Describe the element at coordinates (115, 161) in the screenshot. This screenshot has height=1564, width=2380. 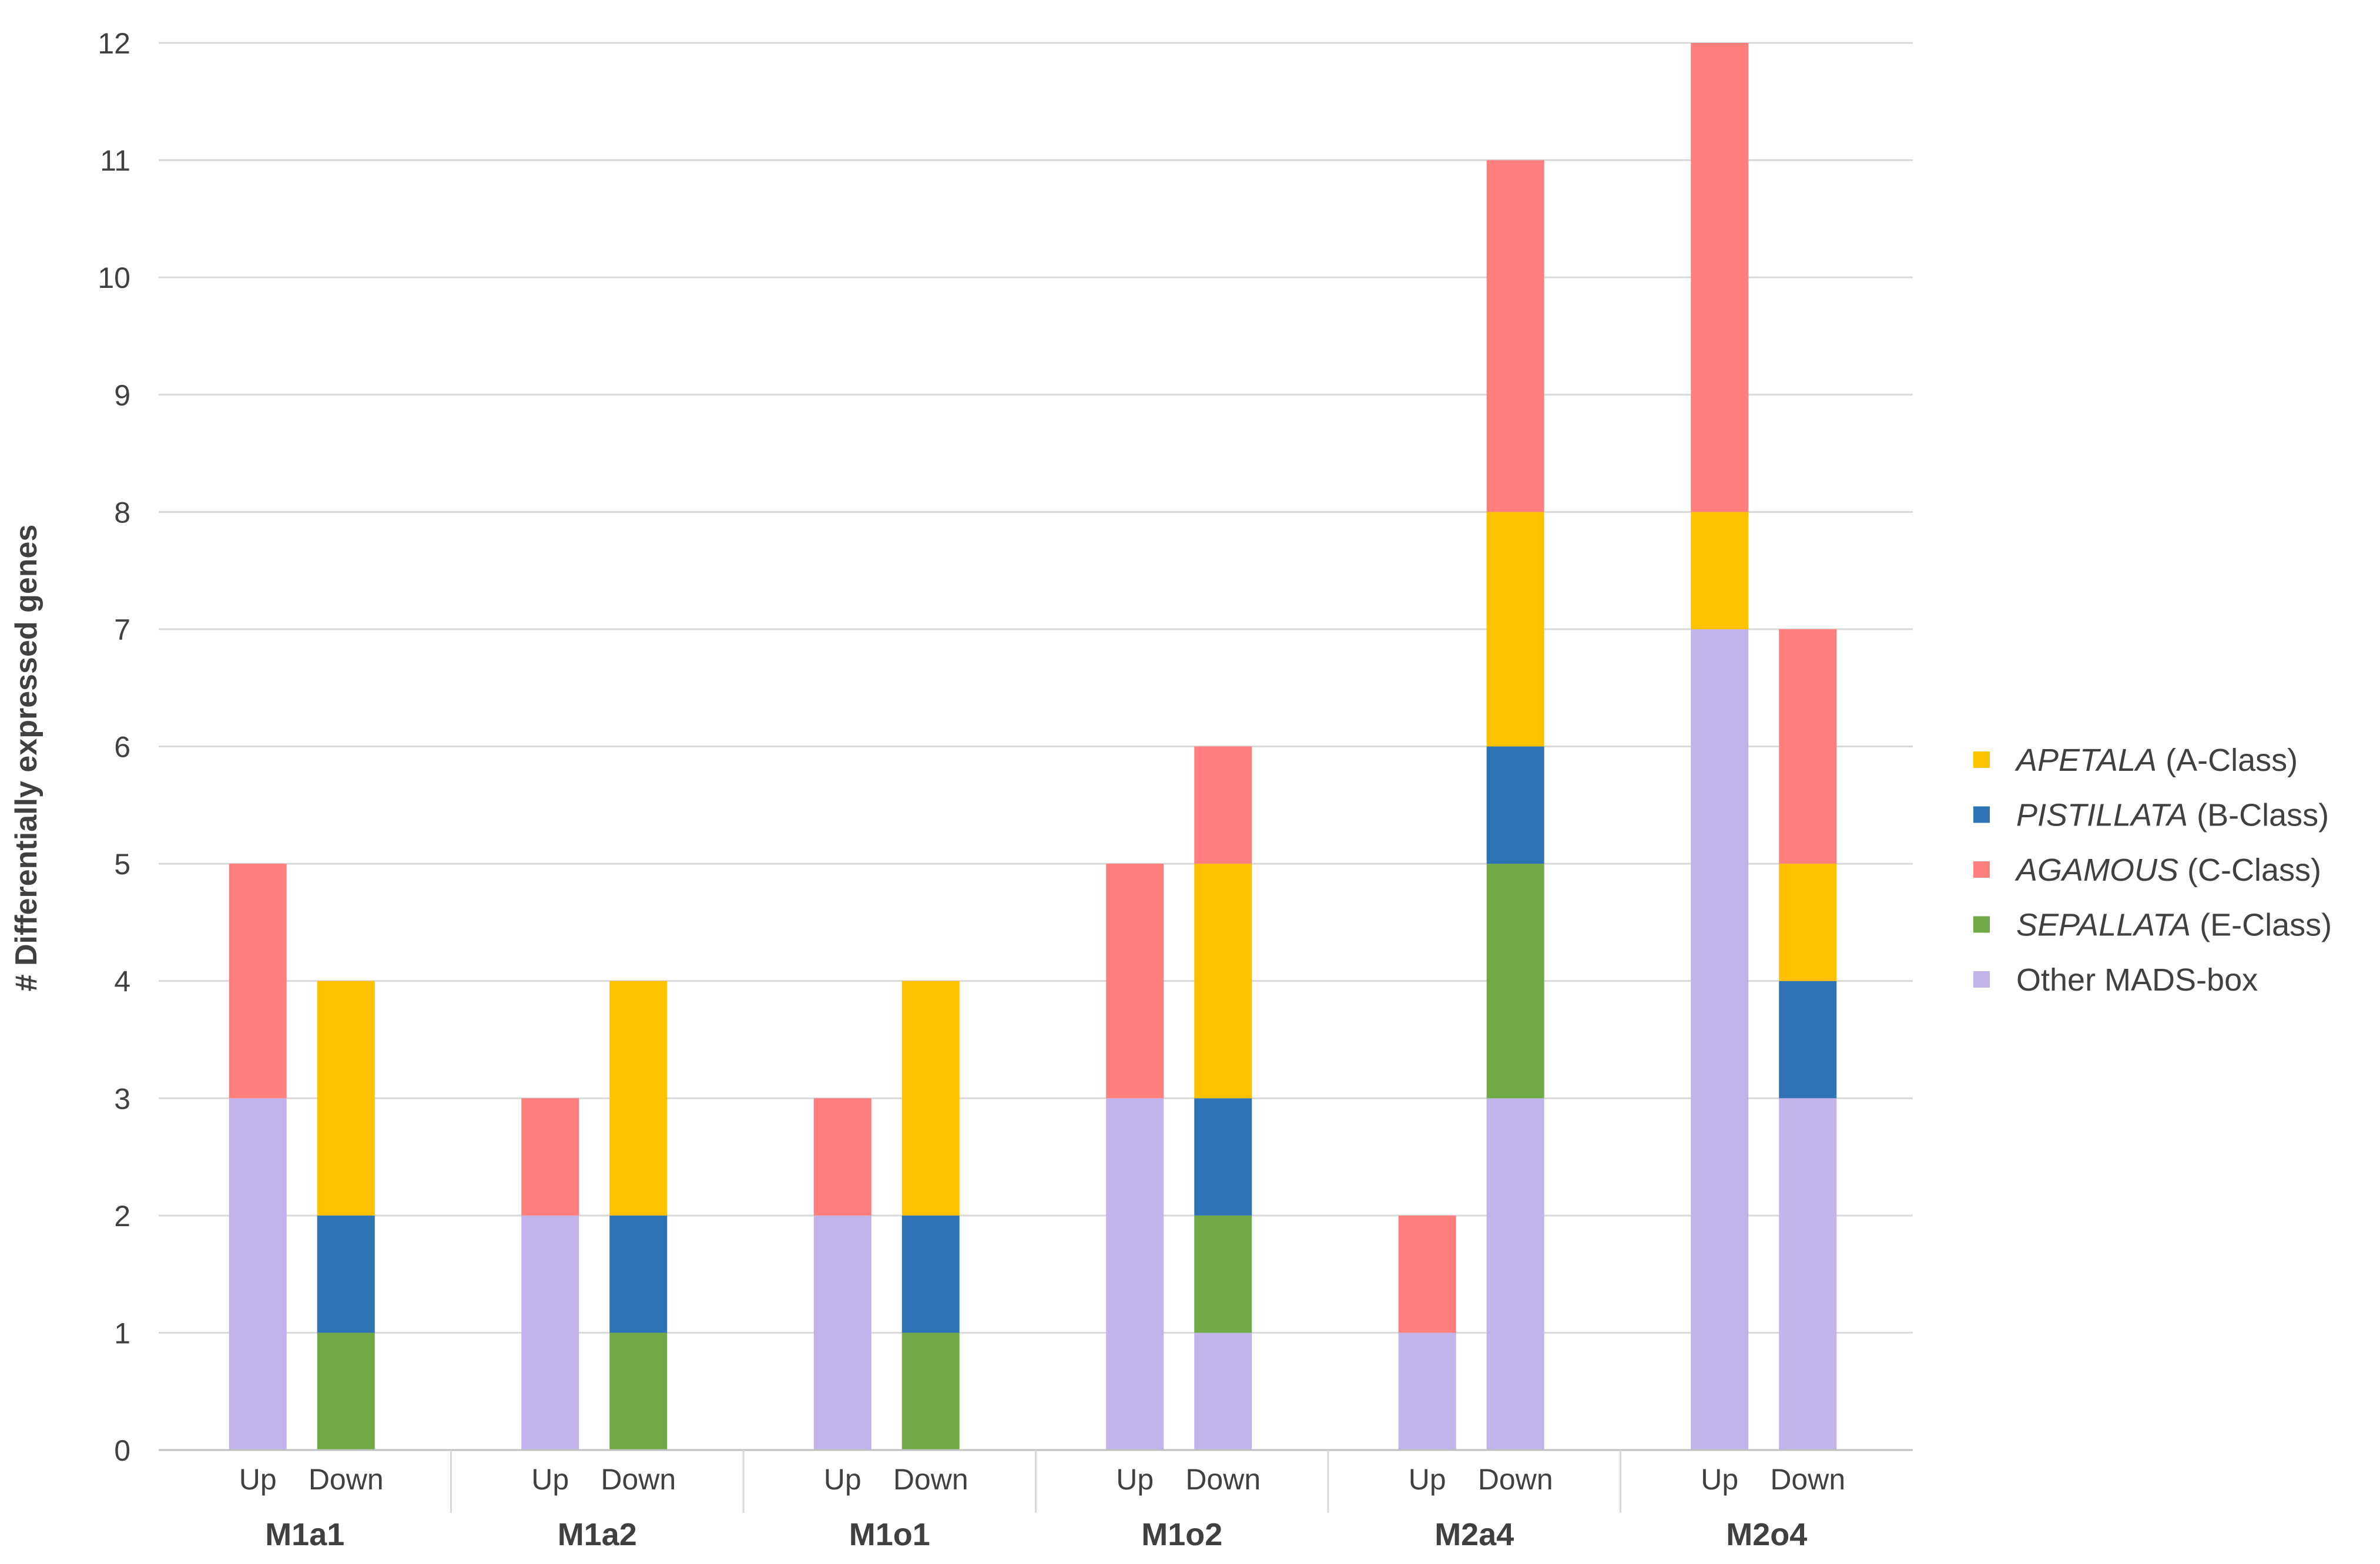
I see `y-tick-label: 11` at that location.